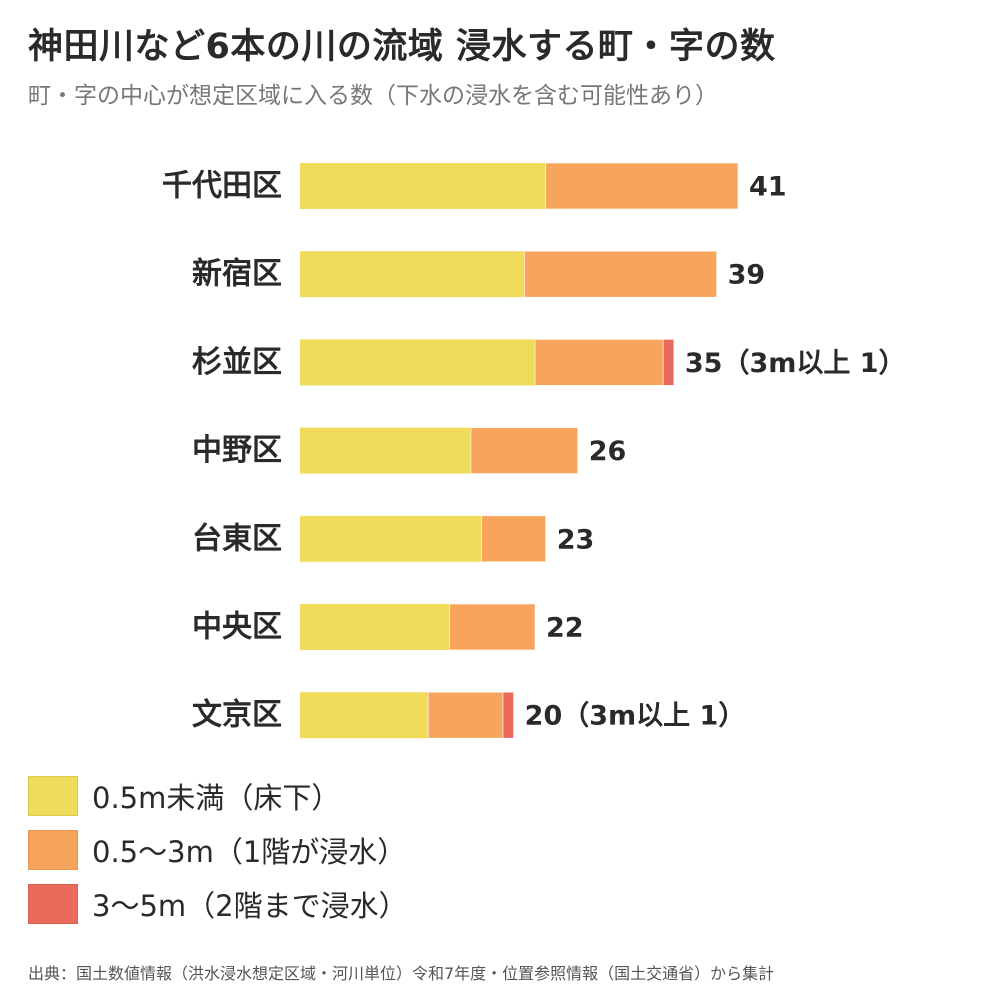 The image size is (1000, 998). Describe the element at coordinates (747, 275) in the screenshot. I see `value-label-shinjuku: 39` at that location.